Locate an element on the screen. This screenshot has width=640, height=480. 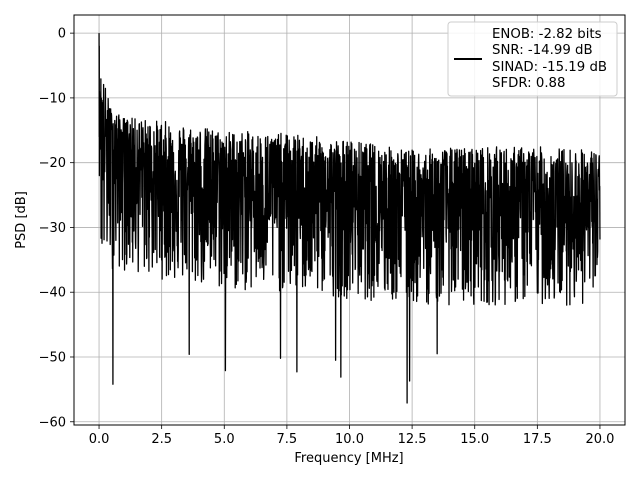
x-tick-label: 12.5 is located at coordinates (412, 439).